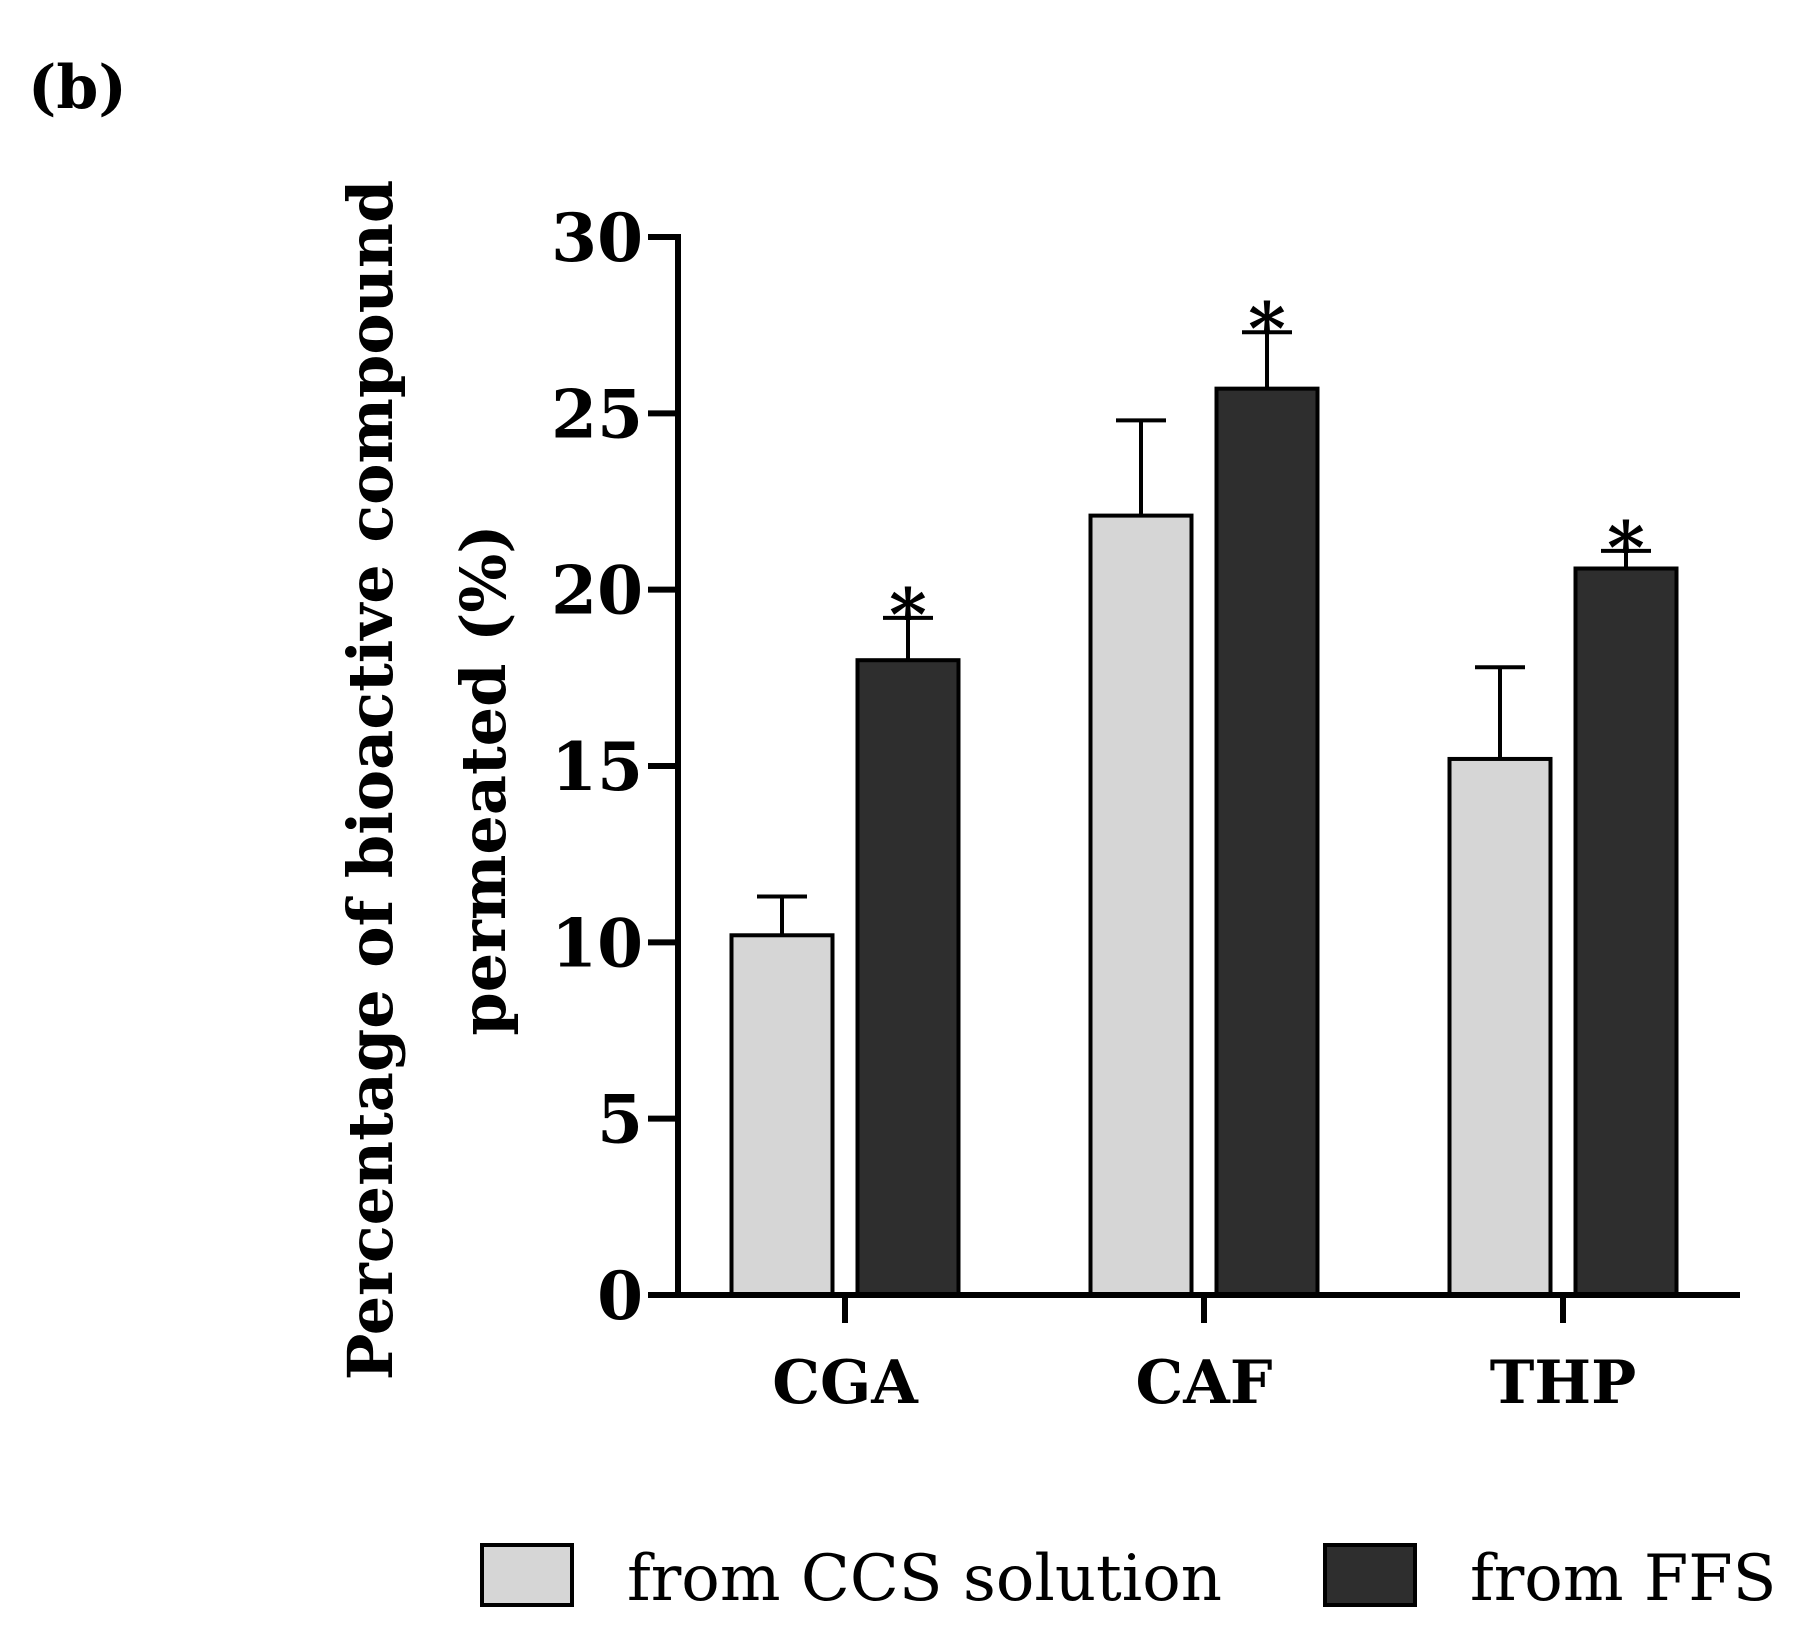 This screenshot has width=1817, height=1642. What do you see at coordinates (1626, 547) in the screenshot?
I see `significance-marker-thp: *` at bounding box center [1626, 547].